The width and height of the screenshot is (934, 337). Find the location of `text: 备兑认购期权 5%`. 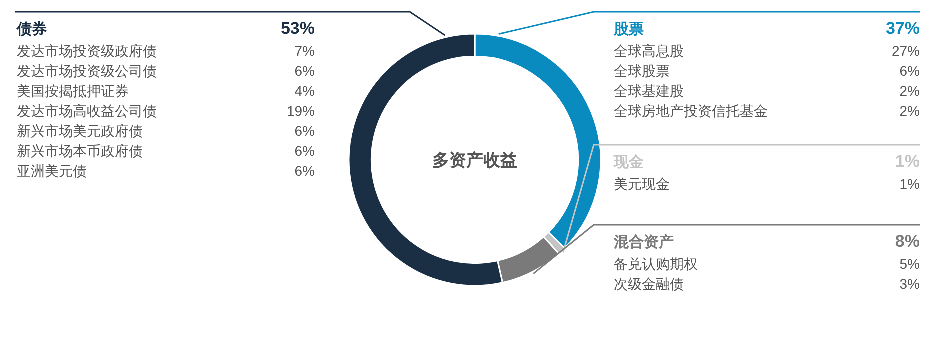

text: 备兑认购期权 5% is located at coordinates (767, 264).